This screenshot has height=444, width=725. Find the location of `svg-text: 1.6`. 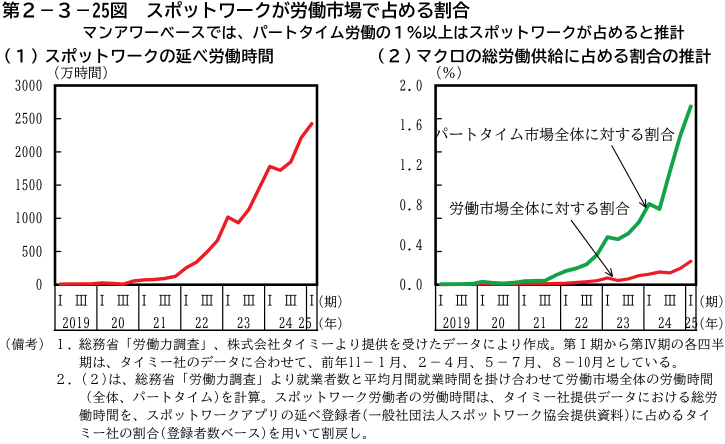

svg-text: 1.6 is located at coordinates (411, 125).